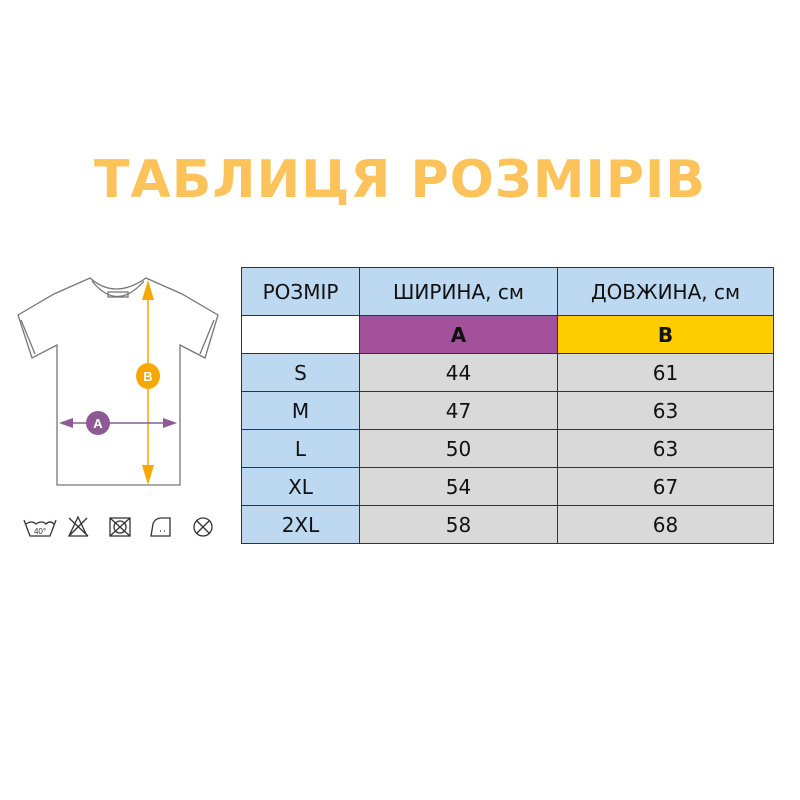 Image resolution: width=800 pixels, height=800 pixels. Describe the element at coordinates (300, 448) in the screenshot. I see `size-cell: L` at that location.